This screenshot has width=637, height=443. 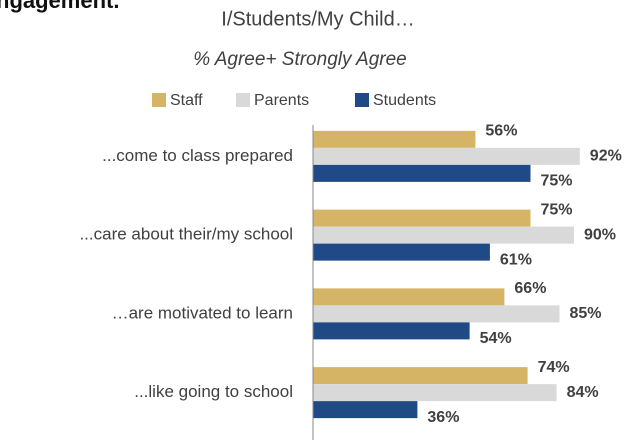 What do you see at coordinates (281, 100) in the screenshot?
I see `legend-label: Parents` at bounding box center [281, 100].